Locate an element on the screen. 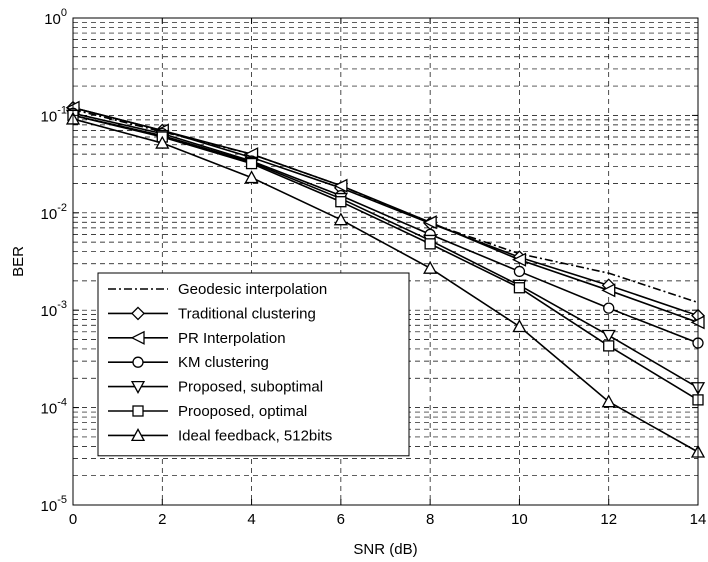 The width and height of the screenshot is (708, 562). x-axis-label: SNR (dB) is located at coordinates (385, 549).